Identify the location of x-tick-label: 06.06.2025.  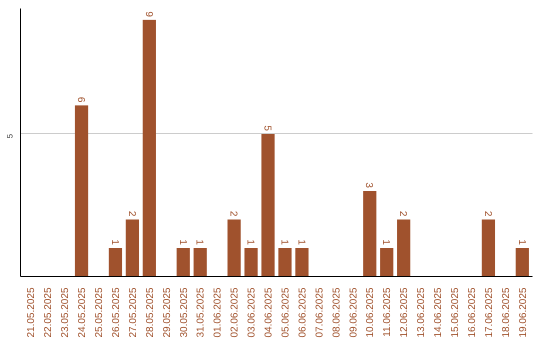
(302, 312).